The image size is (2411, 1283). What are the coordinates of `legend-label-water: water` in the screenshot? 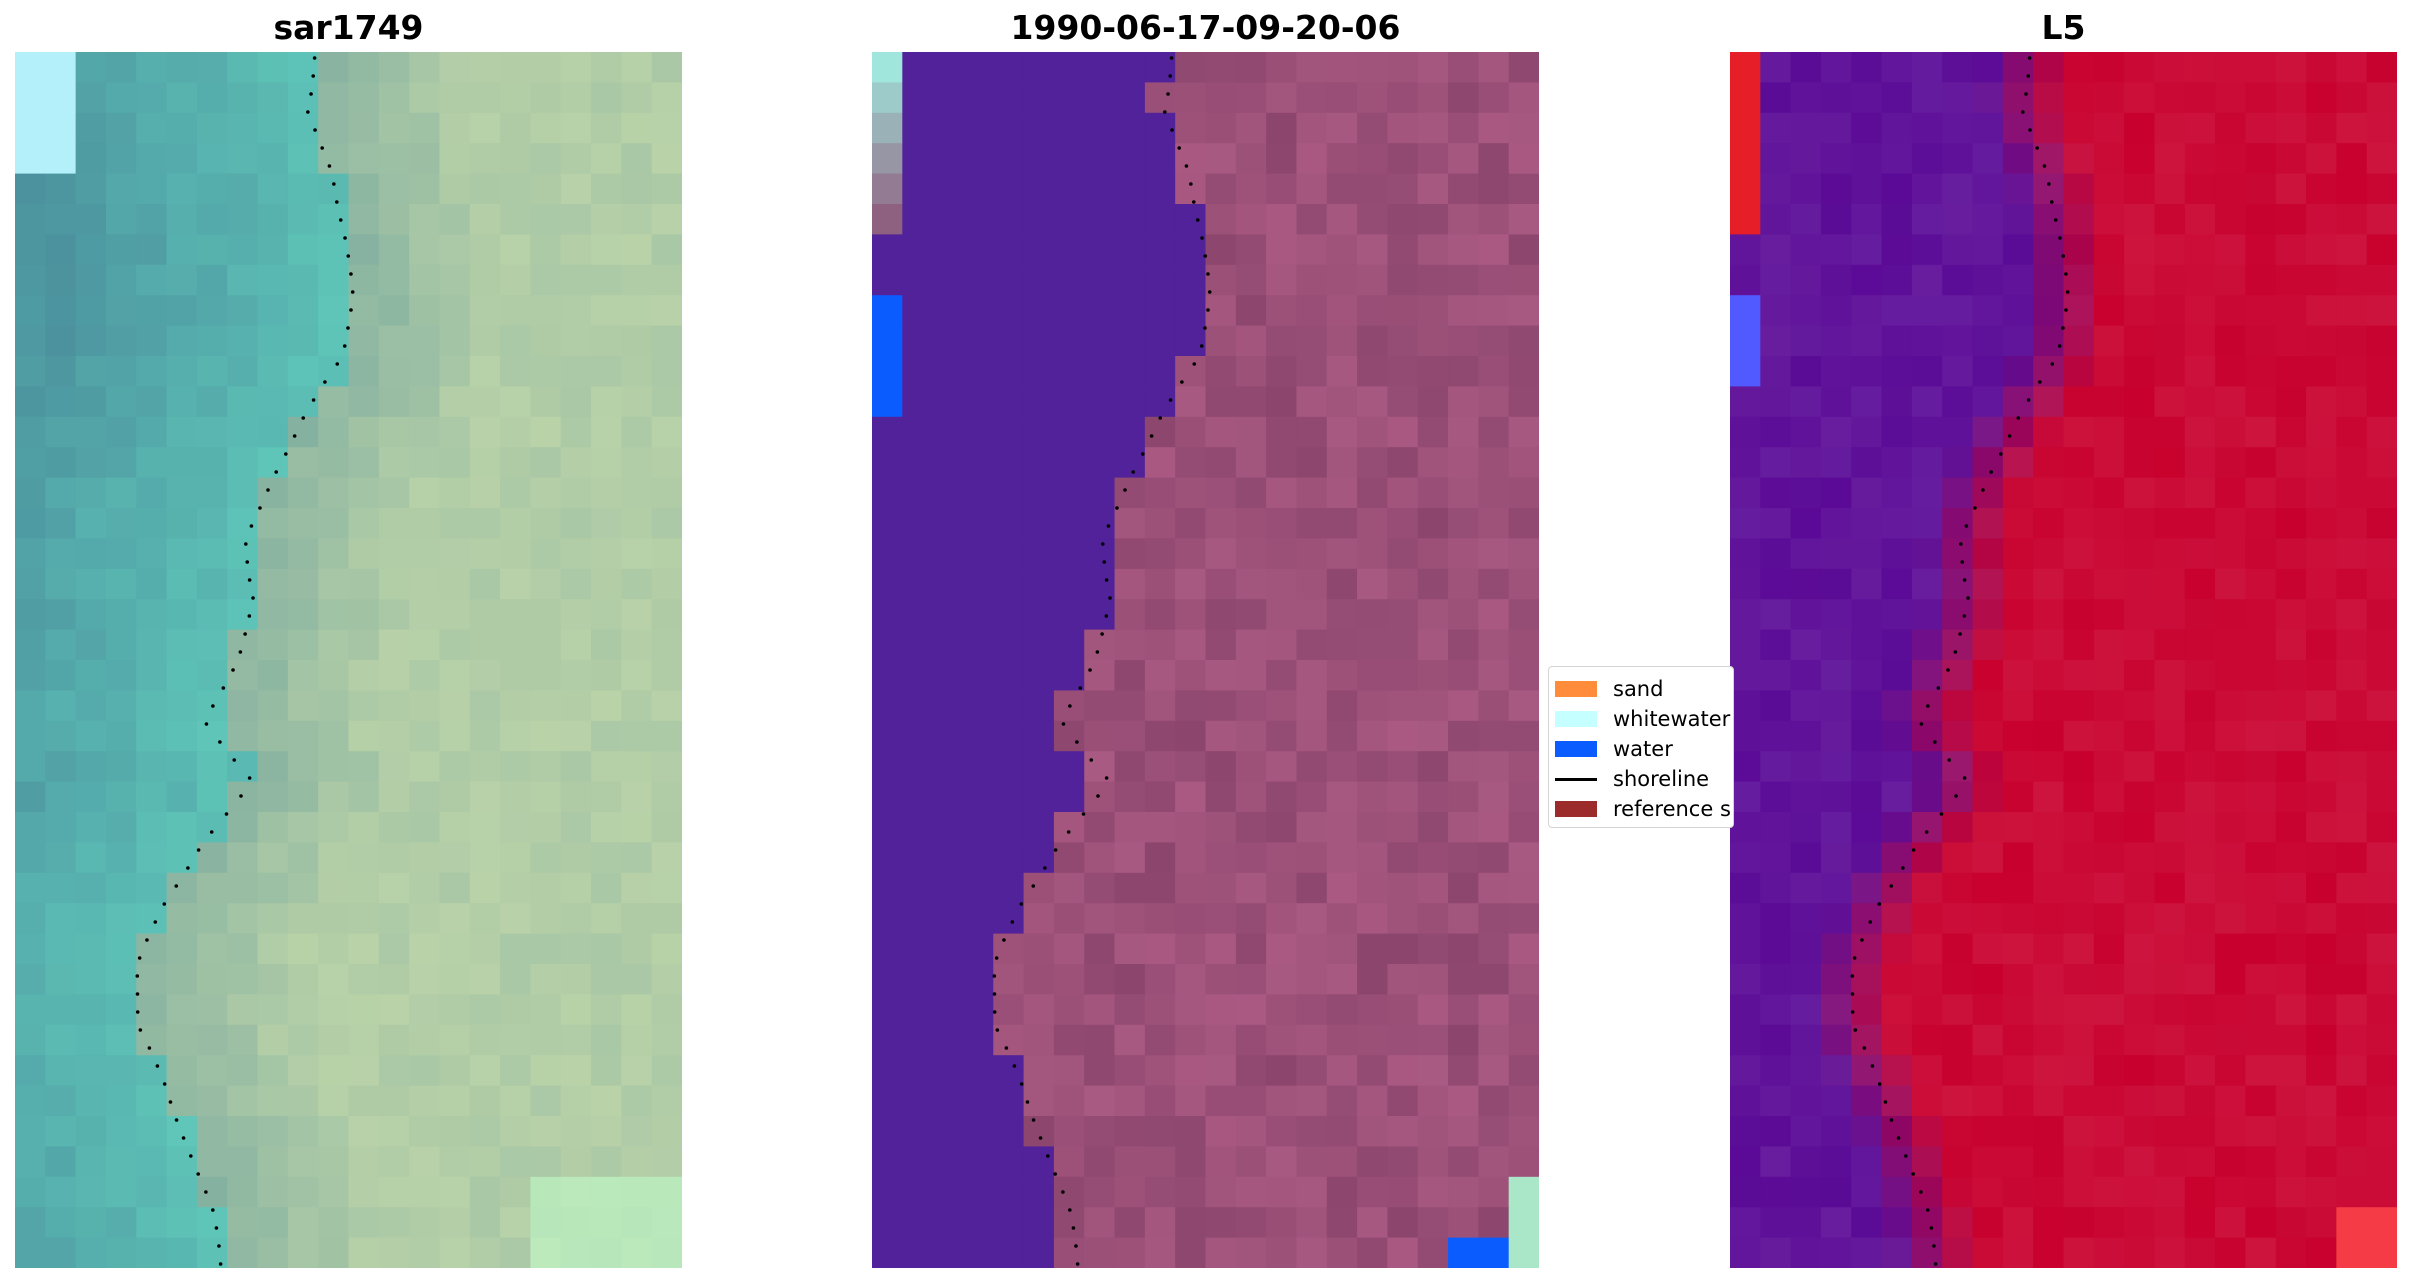 It's located at (1643, 749).